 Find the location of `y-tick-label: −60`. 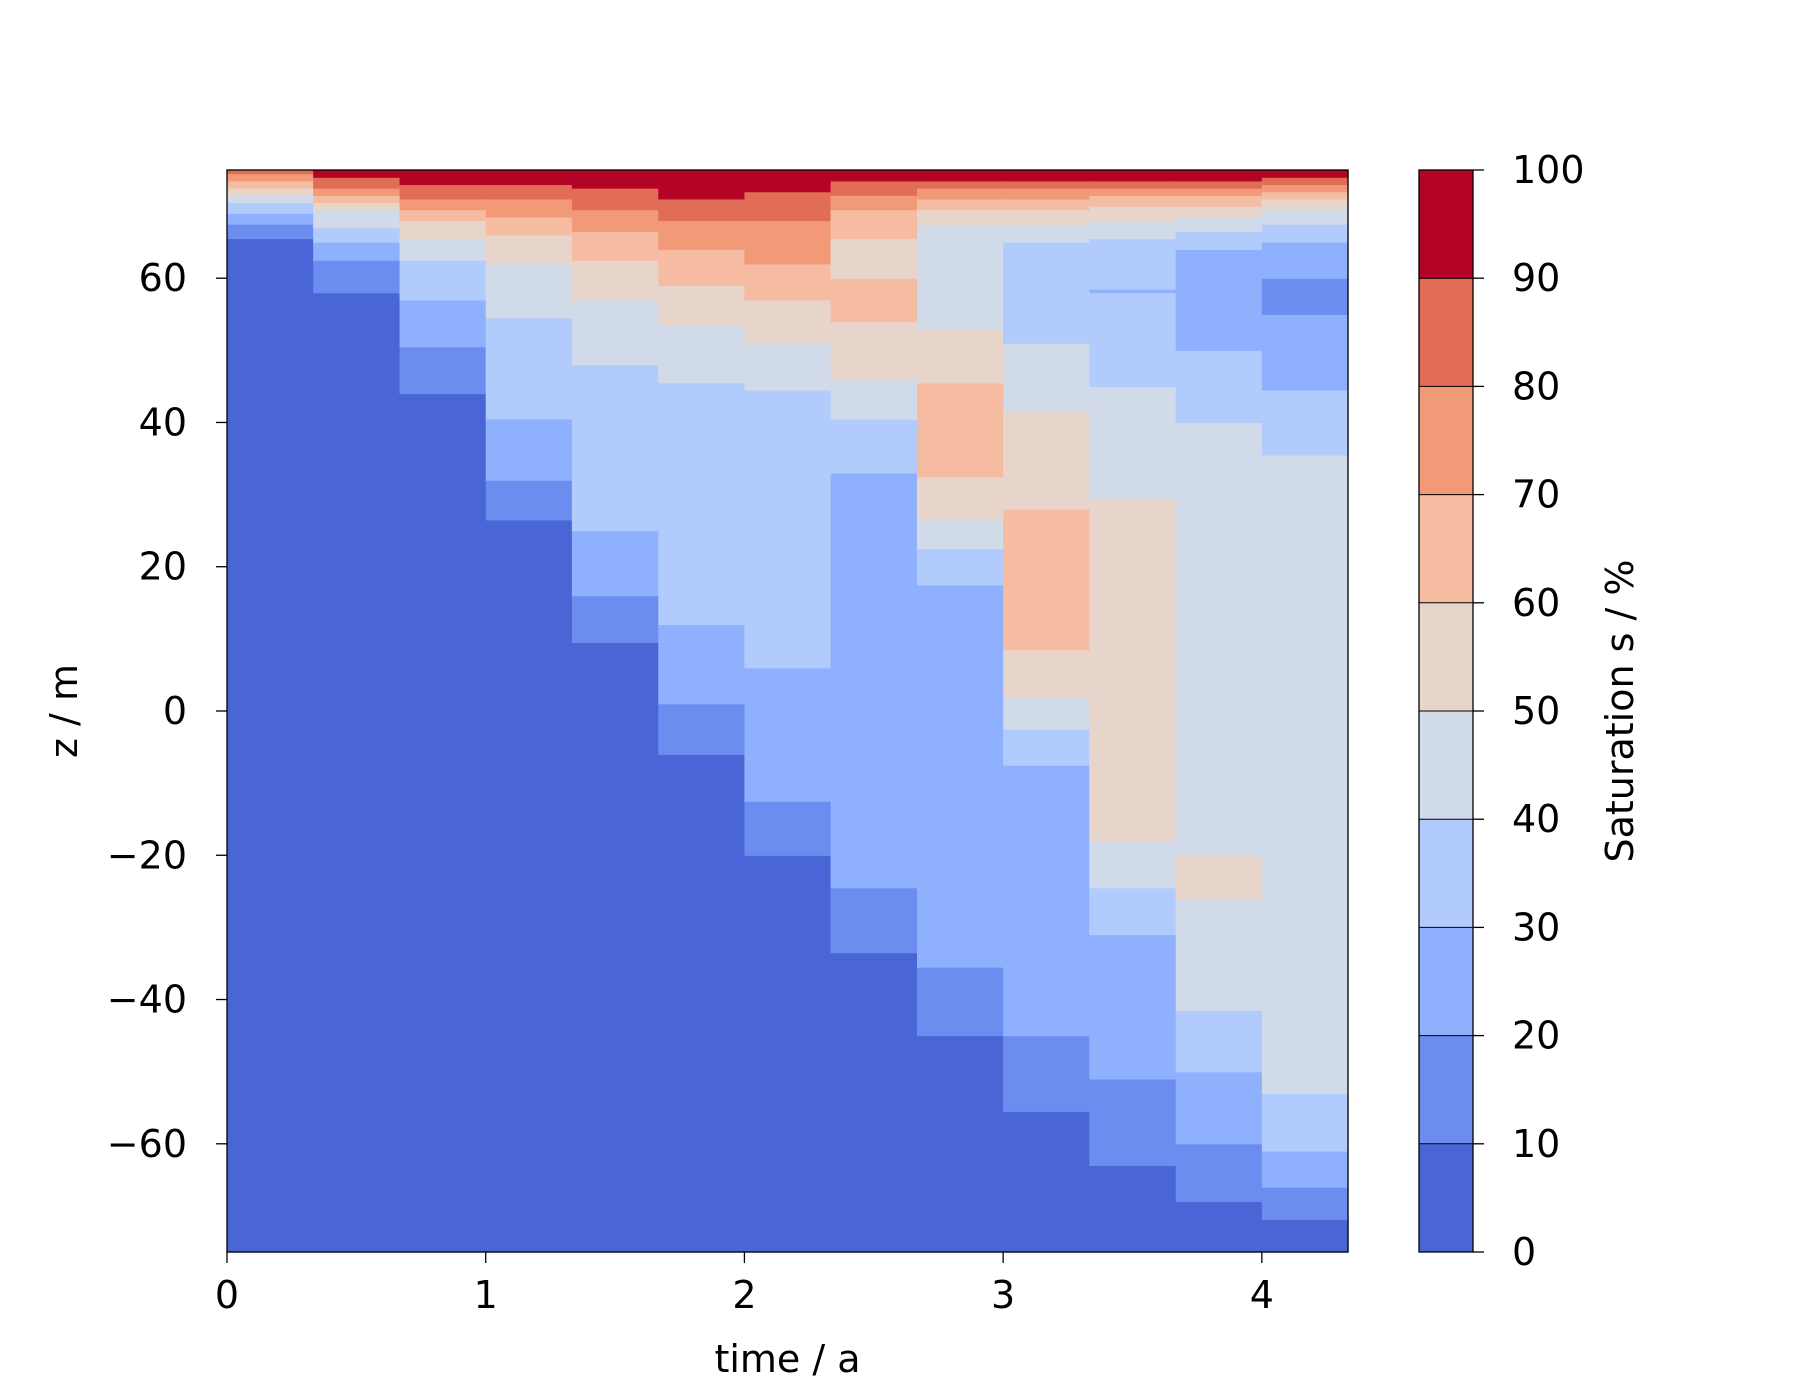

y-tick-label: −60 is located at coordinates (147, 1144).